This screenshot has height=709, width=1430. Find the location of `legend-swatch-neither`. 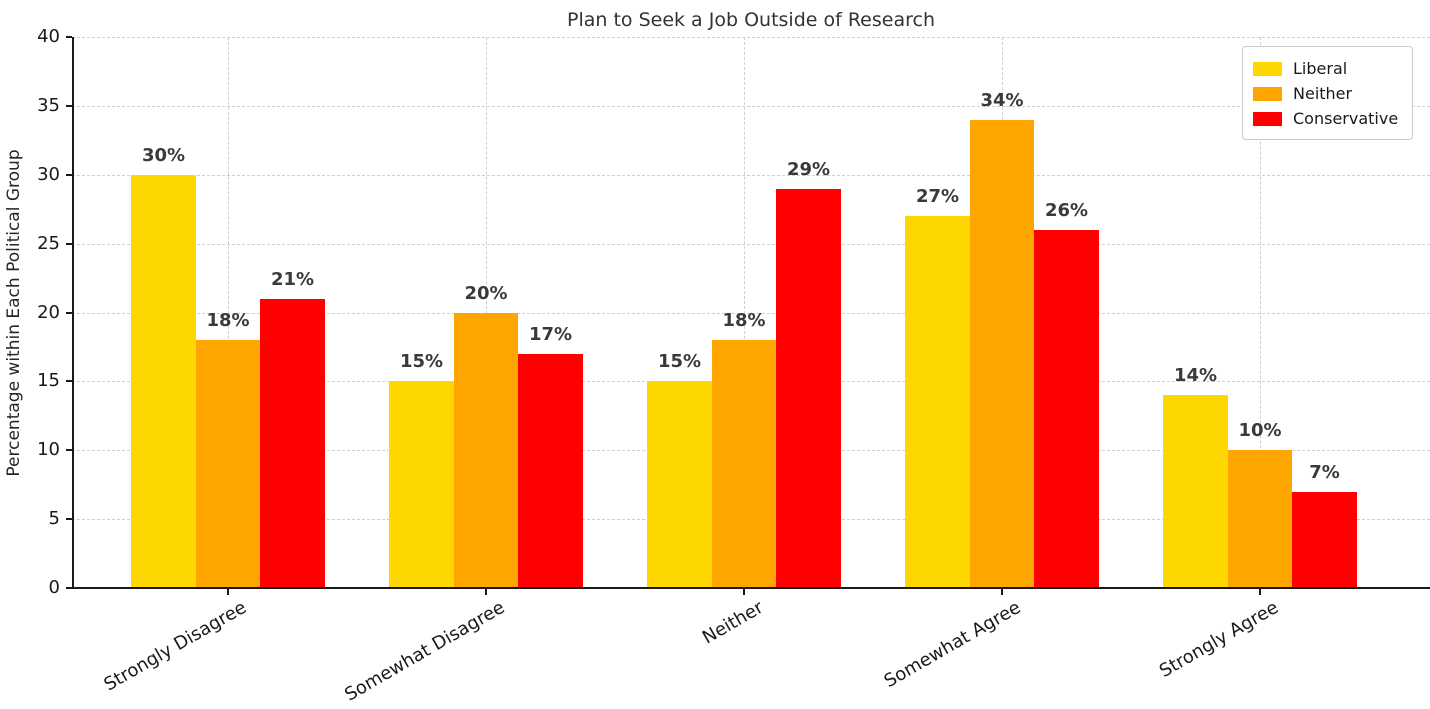

legend-swatch-neither is located at coordinates (1267, 93).